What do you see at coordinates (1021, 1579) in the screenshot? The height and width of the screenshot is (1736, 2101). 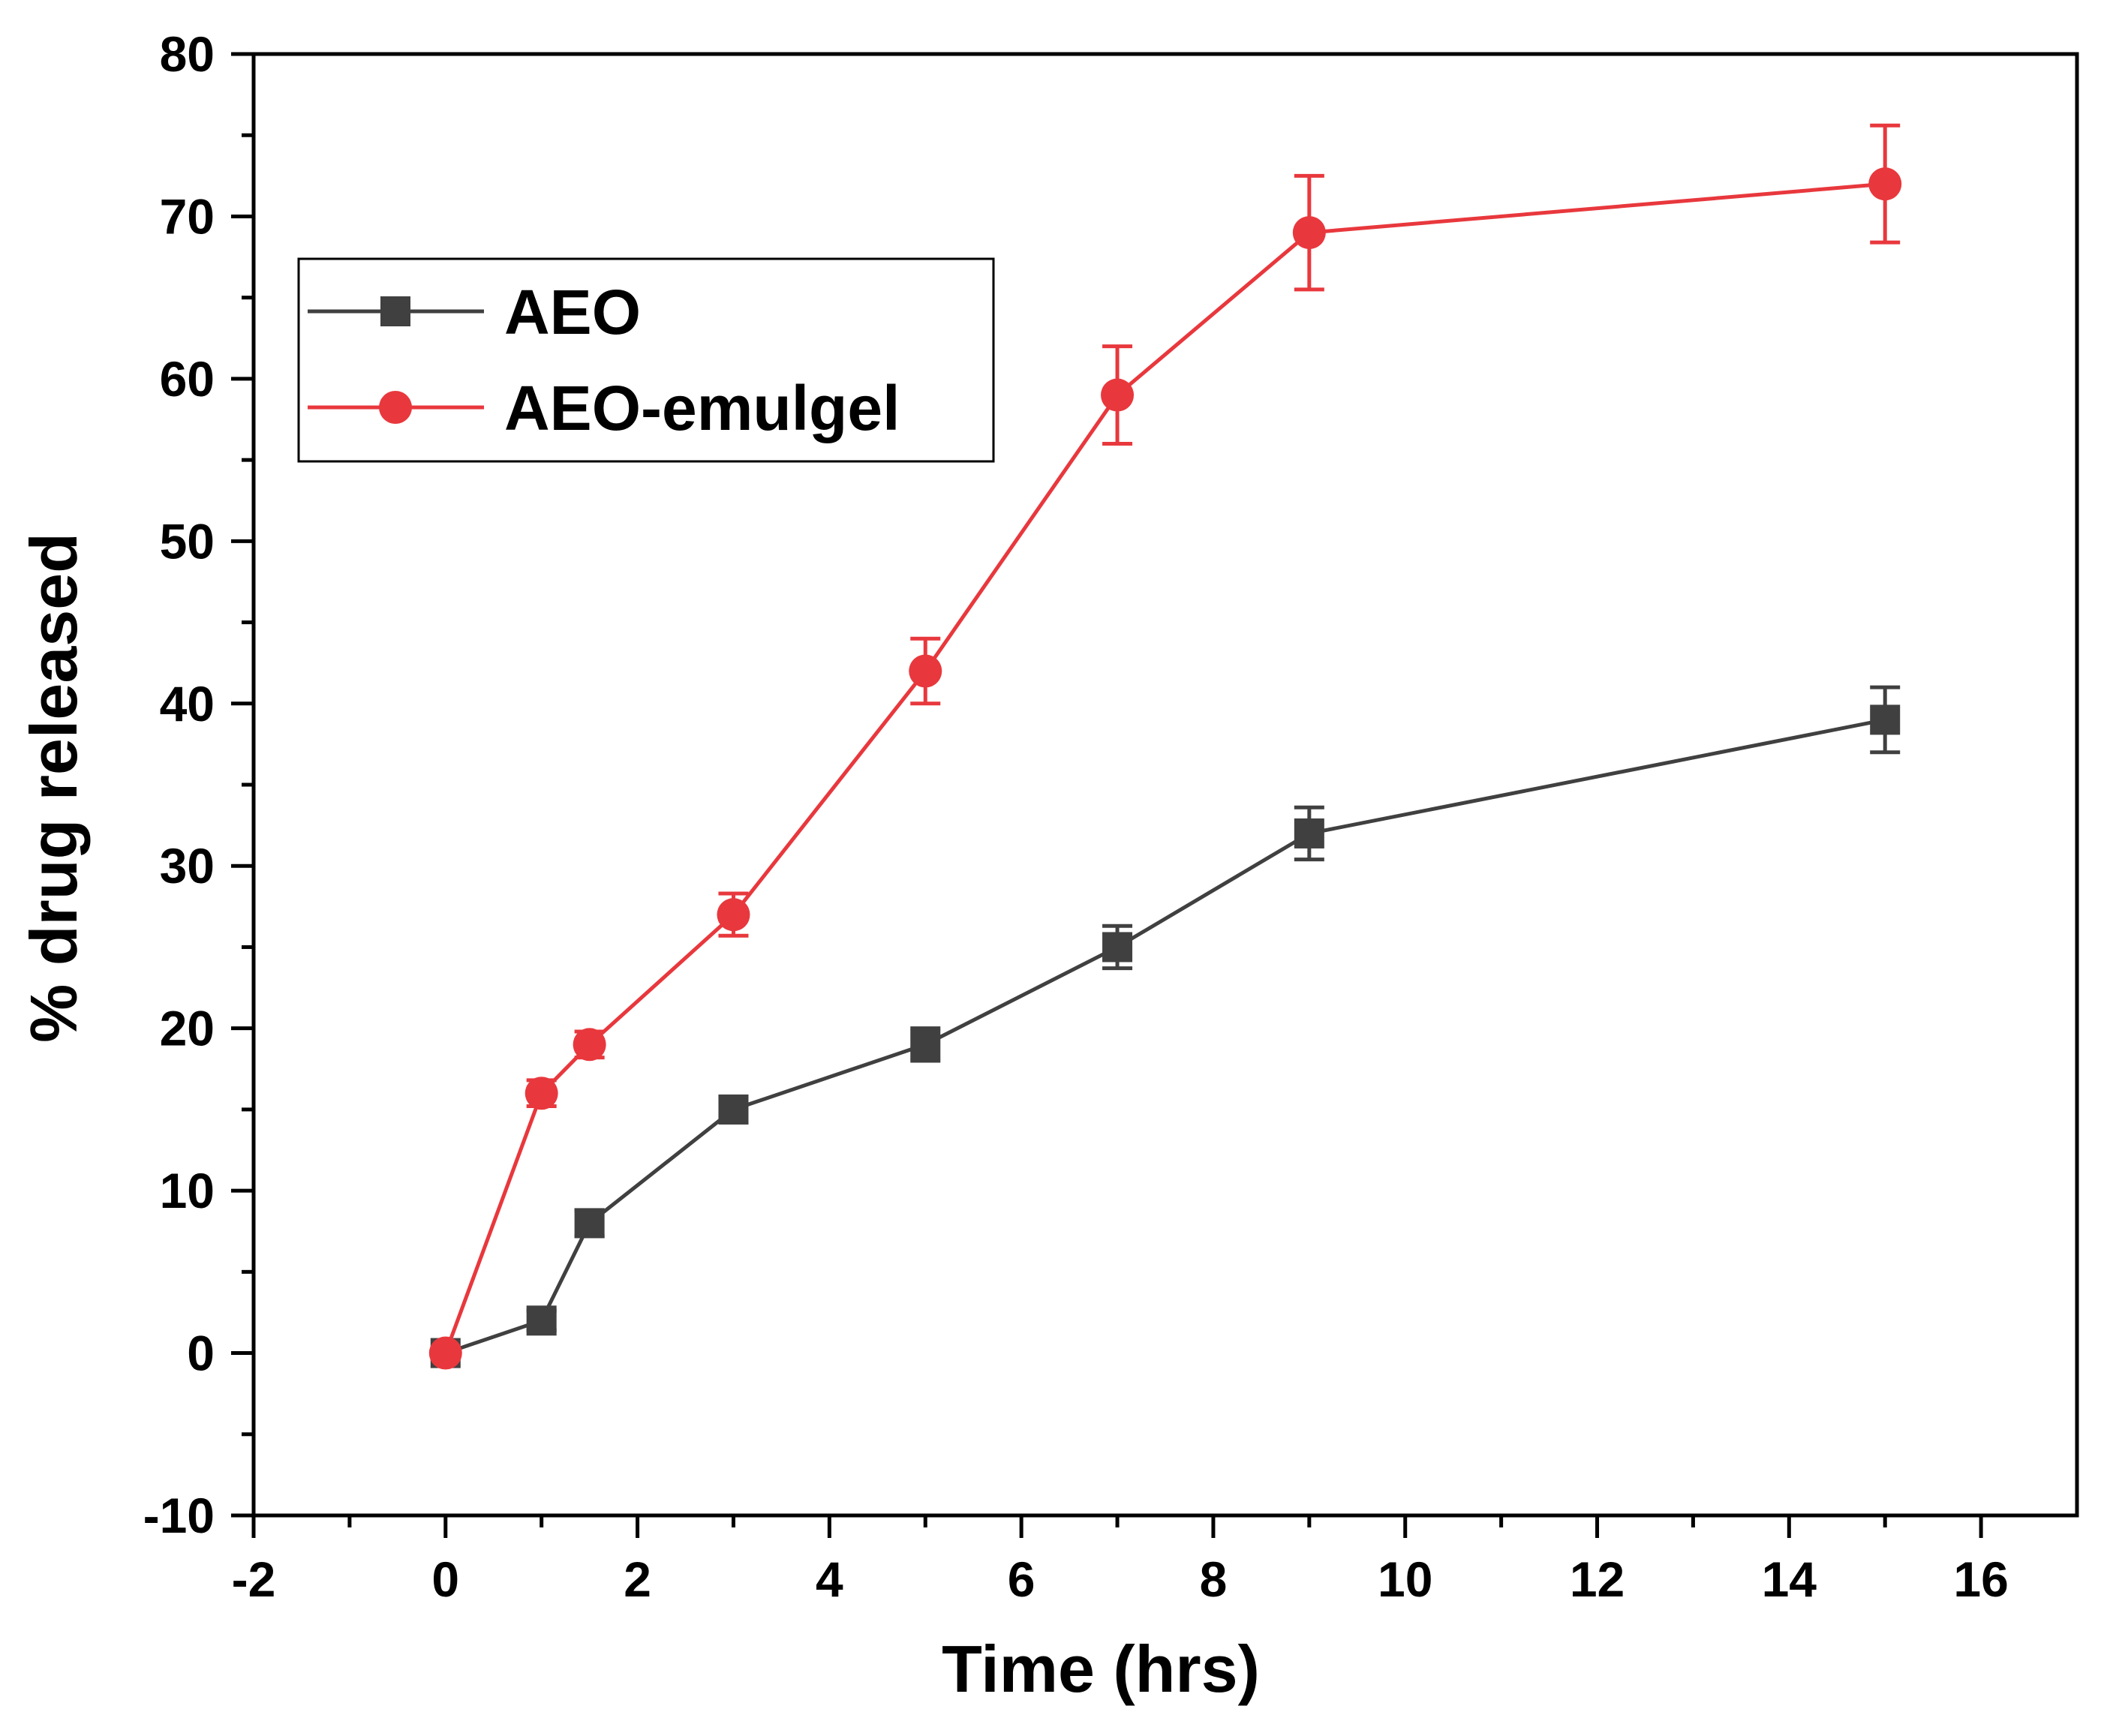 I see `x-tick-label: 6` at bounding box center [1021, 1579].